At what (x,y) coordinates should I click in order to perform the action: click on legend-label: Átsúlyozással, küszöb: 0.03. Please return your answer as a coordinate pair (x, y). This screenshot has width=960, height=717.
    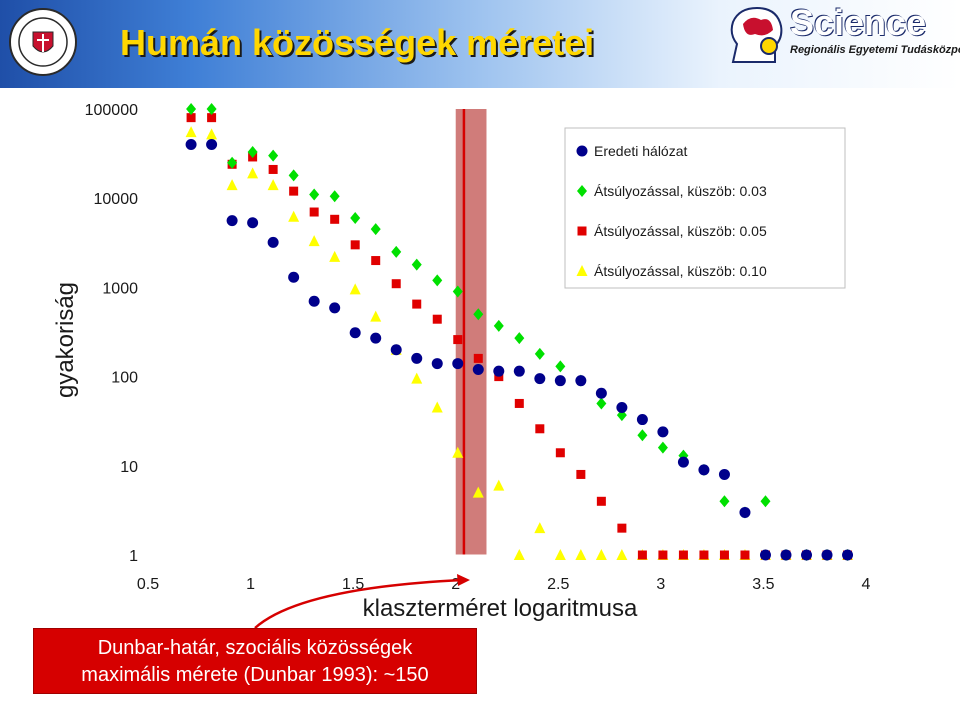
    Looking at the image, I should click on (680, 191).